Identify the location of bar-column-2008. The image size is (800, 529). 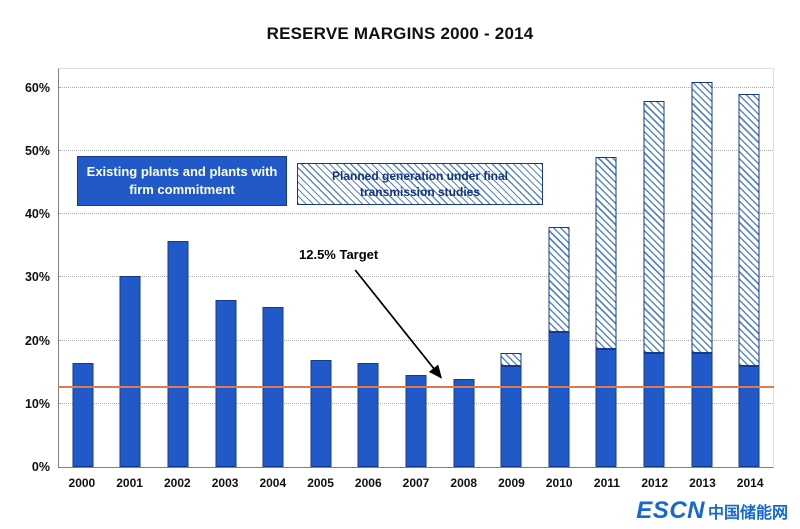
(464, 268).